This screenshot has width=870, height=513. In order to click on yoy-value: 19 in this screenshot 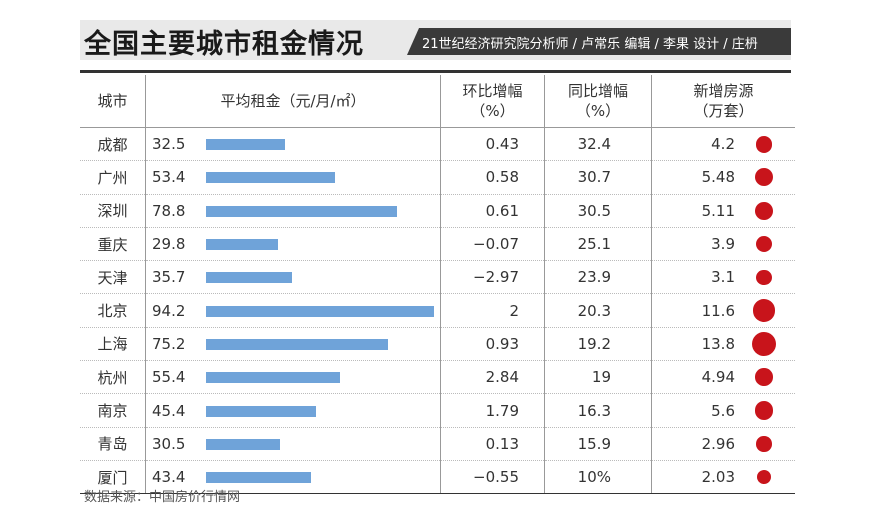, I will do `click(601, 377)`.